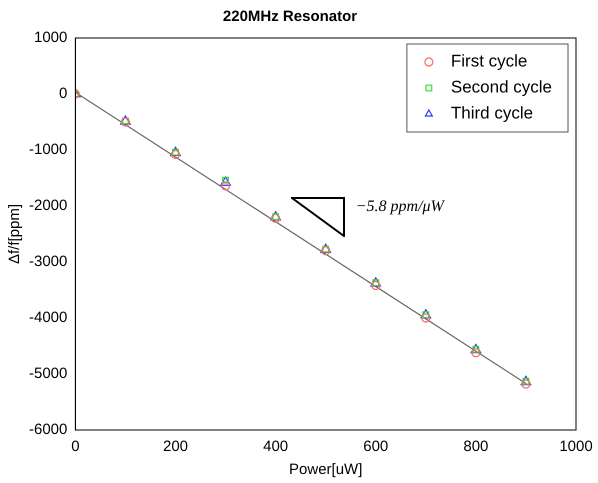 This screenshot has height=483, width=598. What do you see at coordinates (48, 317) in the screenshot?
I see `y-tick-label: -4000` at bounding box center [48, 317].